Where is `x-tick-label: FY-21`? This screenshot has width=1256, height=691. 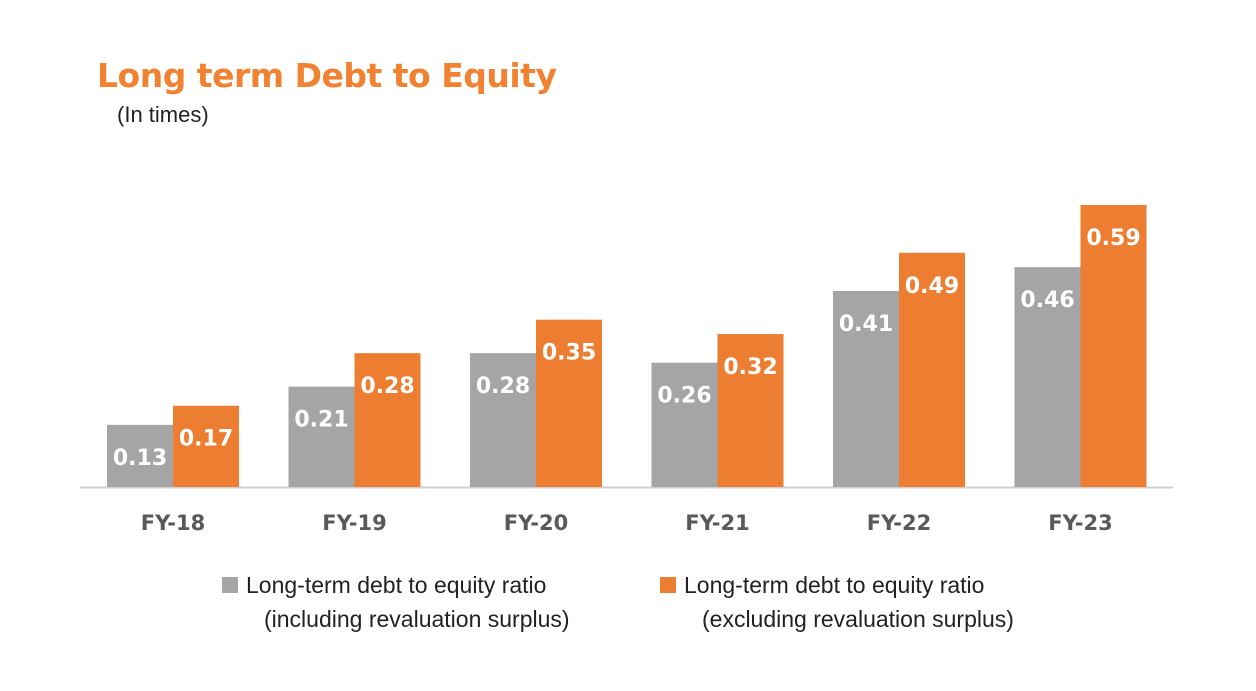 x-tick-label: FY-21 is located at coordinates (717, 523).